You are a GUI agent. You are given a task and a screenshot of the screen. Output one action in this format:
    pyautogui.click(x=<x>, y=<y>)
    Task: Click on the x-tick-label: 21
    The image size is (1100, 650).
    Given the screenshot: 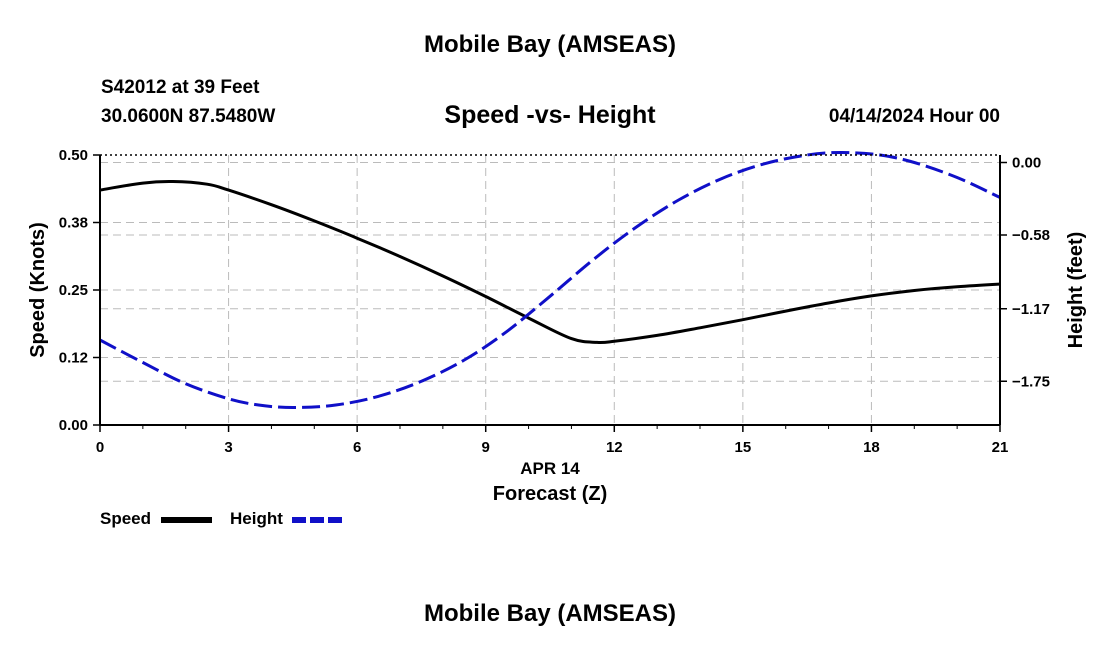 What is the action you would take?
    pyautogui.click(x=1000, y=447)
    